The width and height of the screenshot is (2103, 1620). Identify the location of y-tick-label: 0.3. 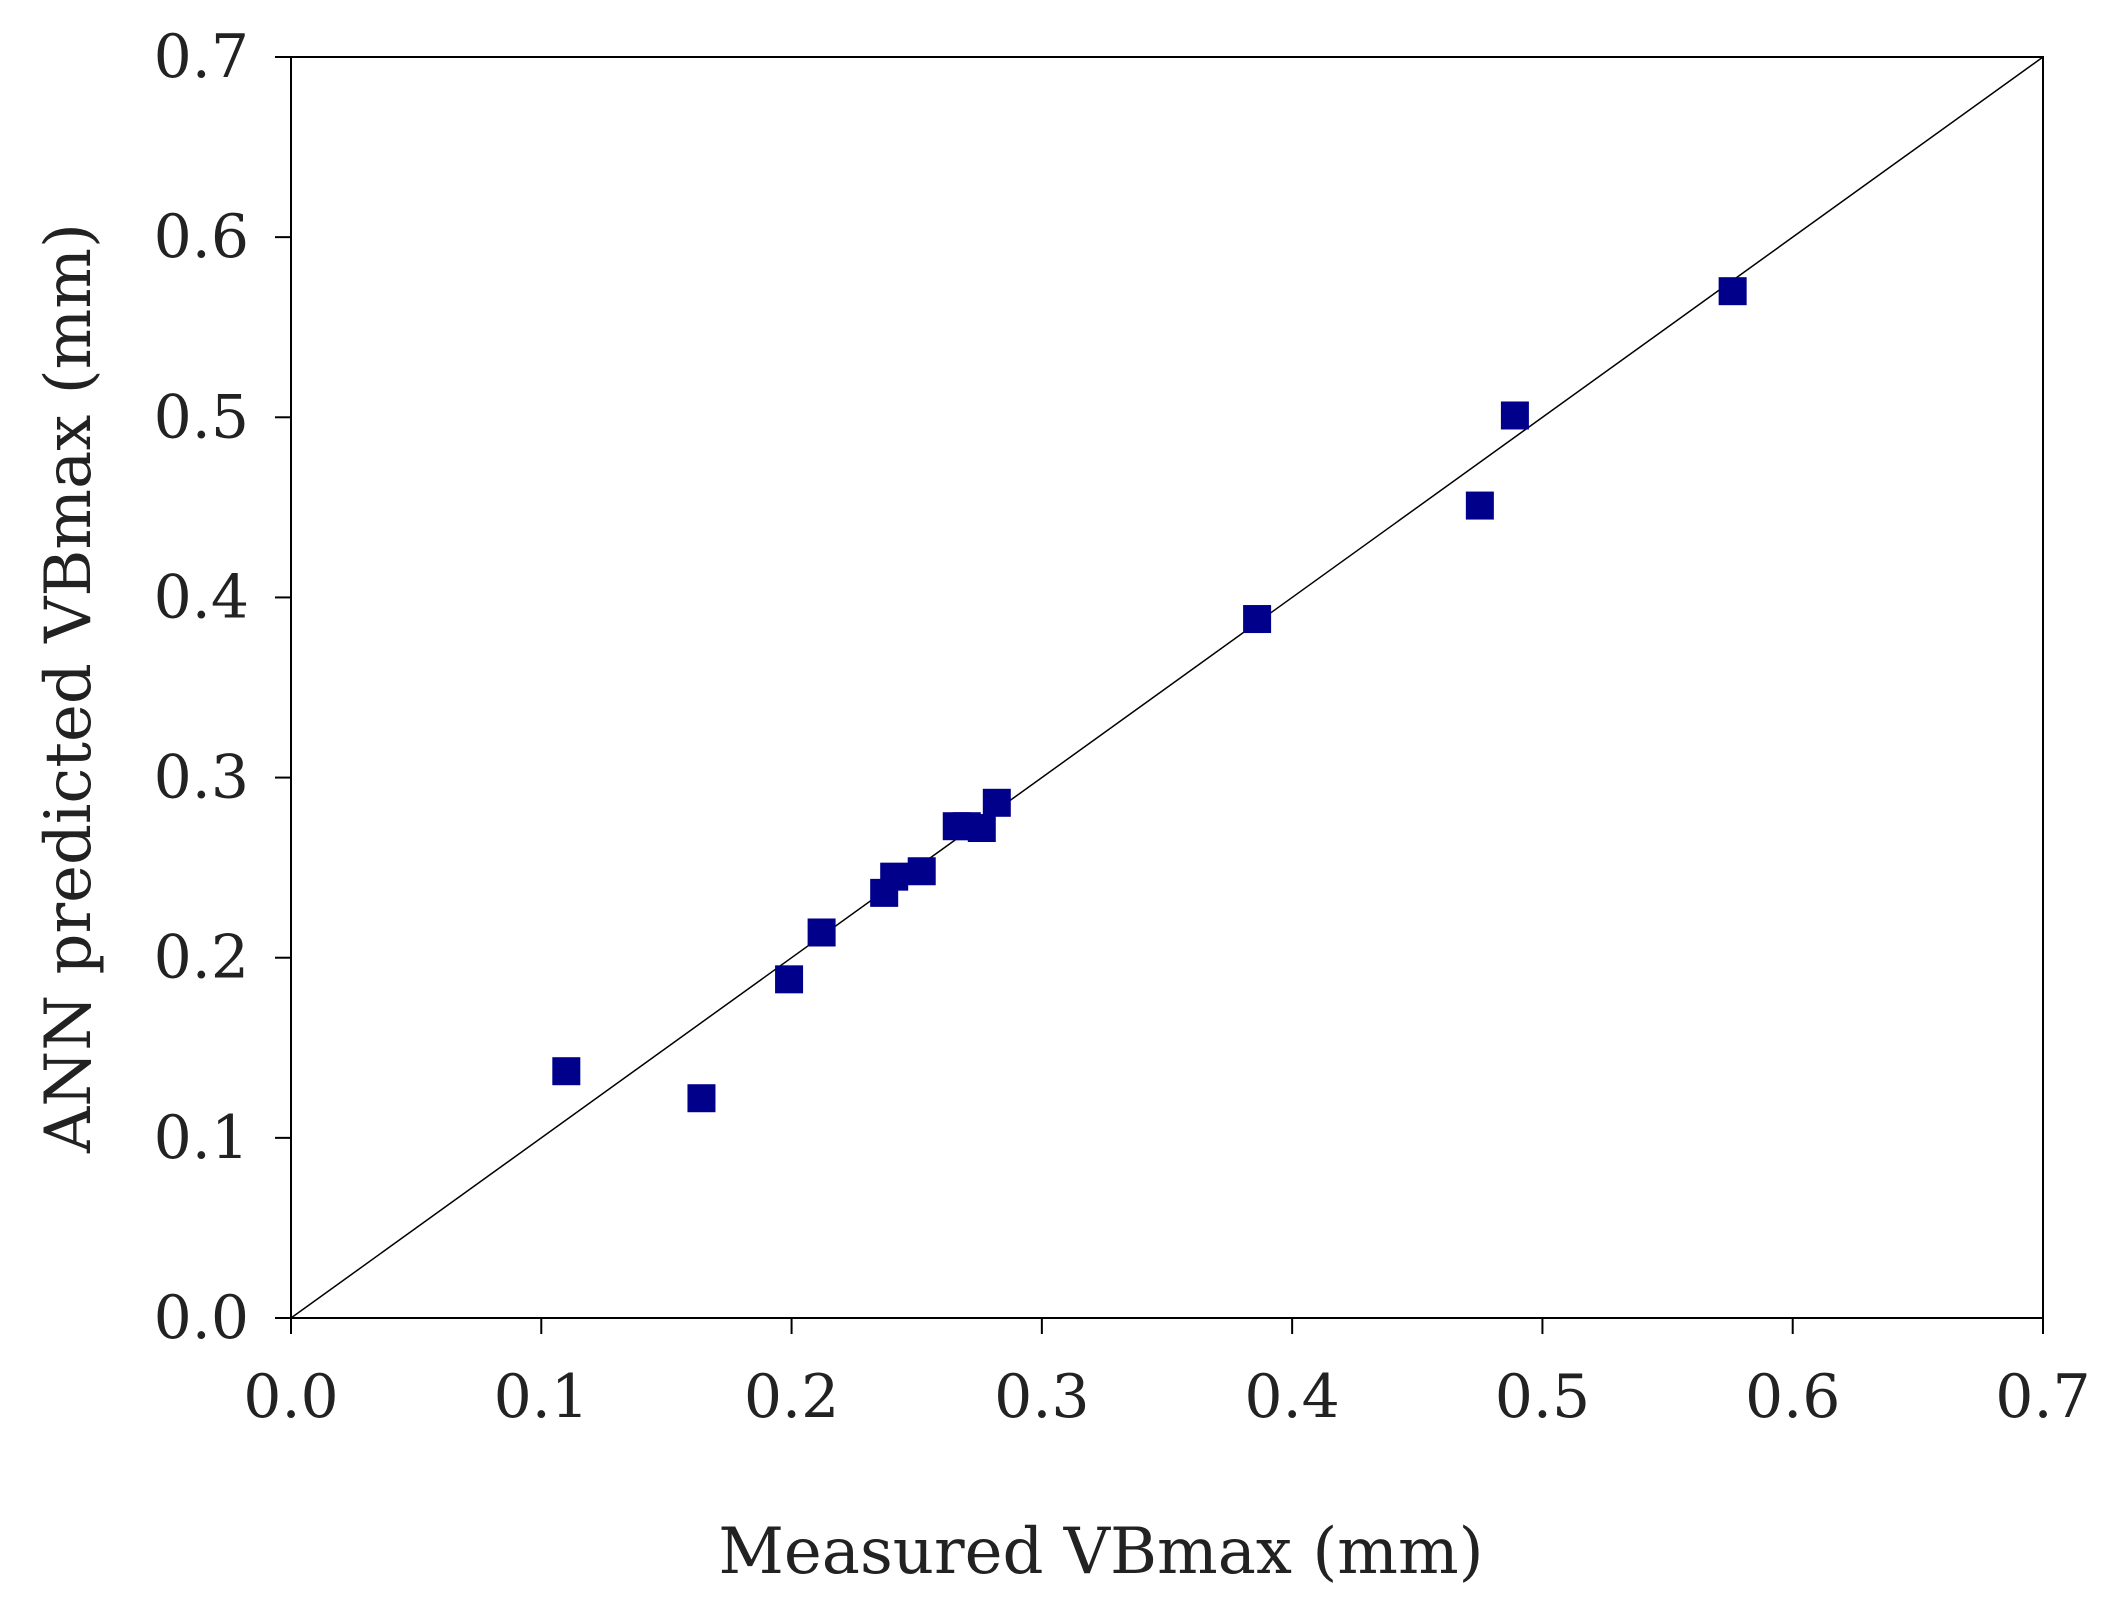
(201, 778).